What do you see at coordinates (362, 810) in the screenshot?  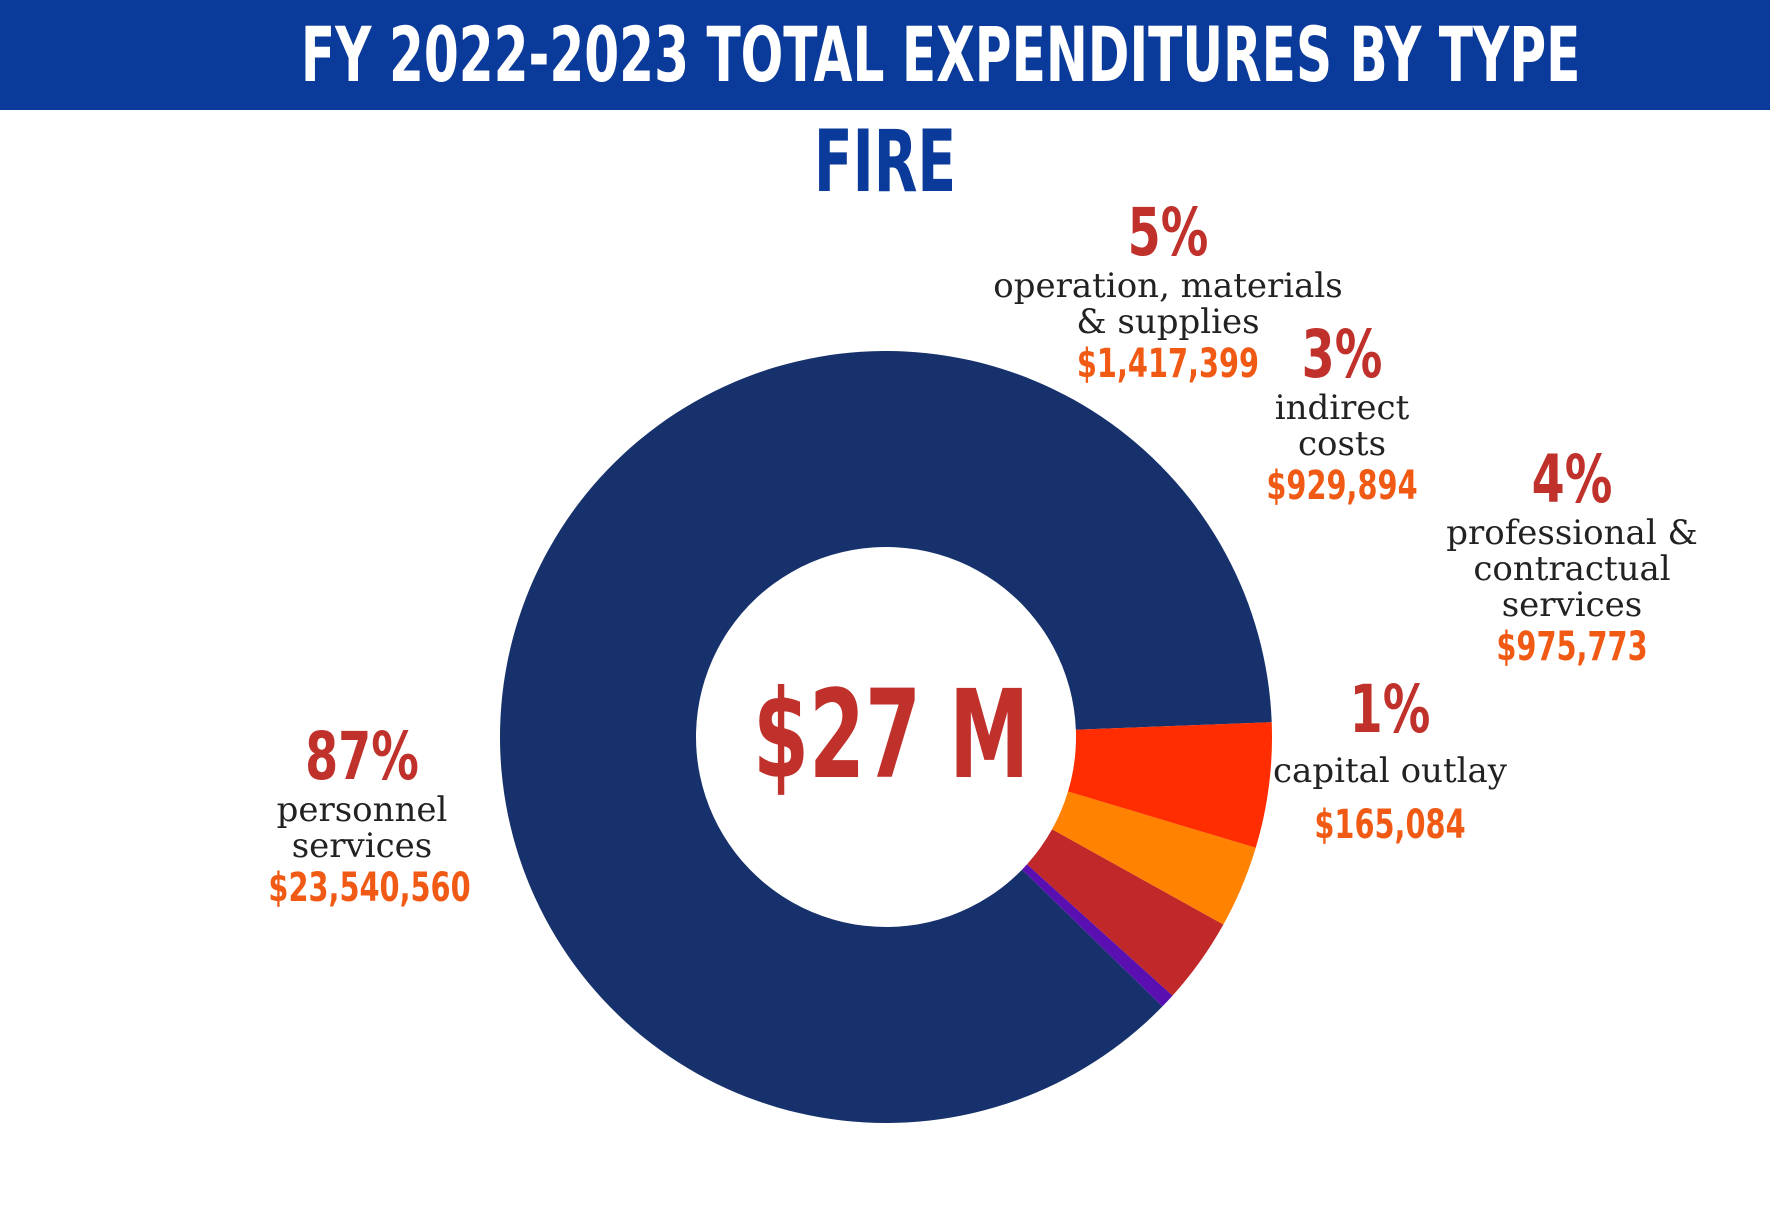 I see `category-name: personnel` at bounding box center [362, 810].